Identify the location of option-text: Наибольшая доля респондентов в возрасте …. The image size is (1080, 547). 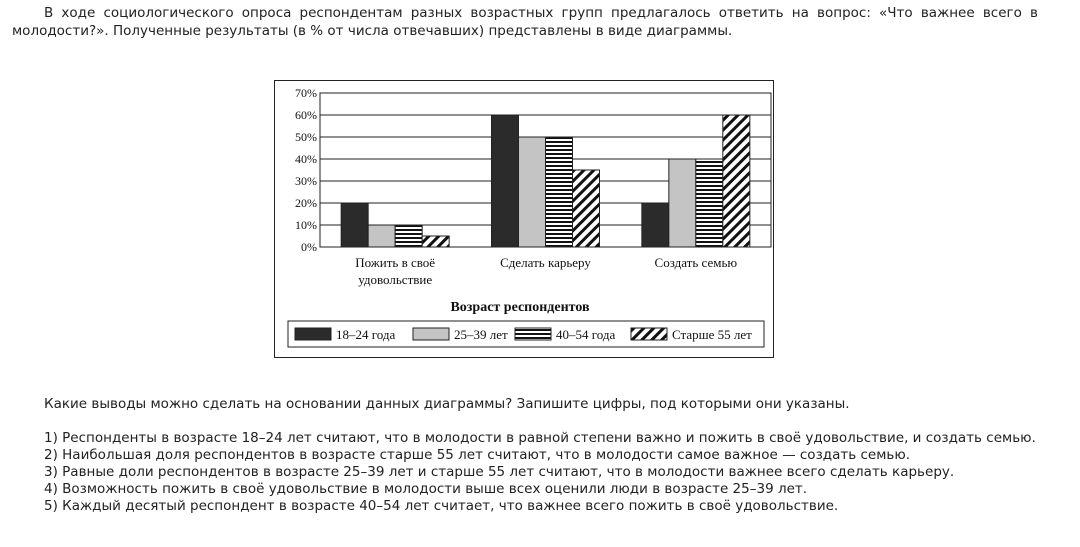
(486, 455).